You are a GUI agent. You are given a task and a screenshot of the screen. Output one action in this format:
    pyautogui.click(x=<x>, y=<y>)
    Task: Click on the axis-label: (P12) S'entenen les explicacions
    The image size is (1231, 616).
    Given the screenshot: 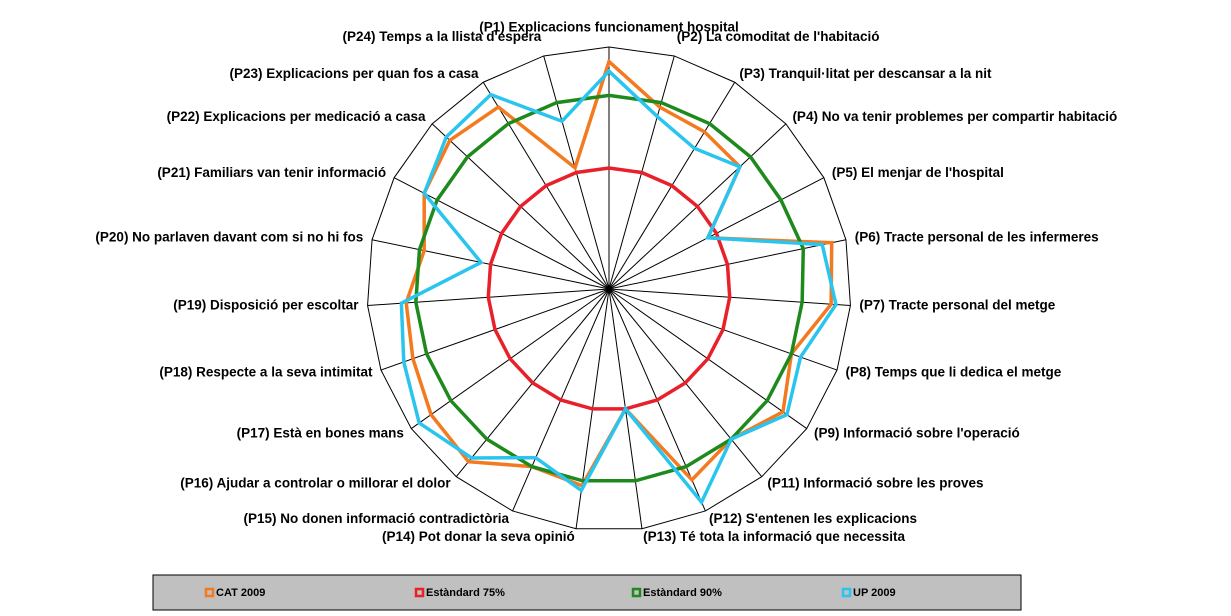 What is the action you would take?
    pyautogui.click(x=813, y=518)
    